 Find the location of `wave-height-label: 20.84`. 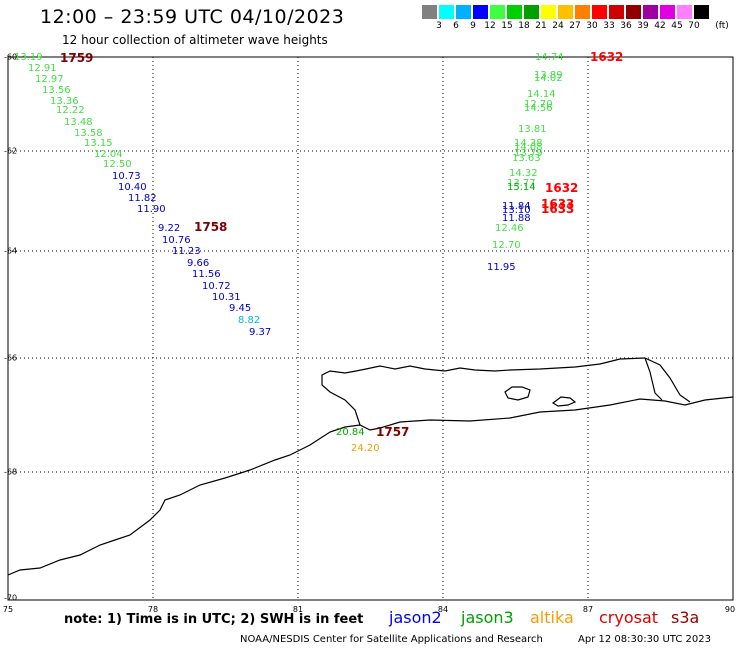

wave-height-label: 20.84 is located at coordinates (350, 432).